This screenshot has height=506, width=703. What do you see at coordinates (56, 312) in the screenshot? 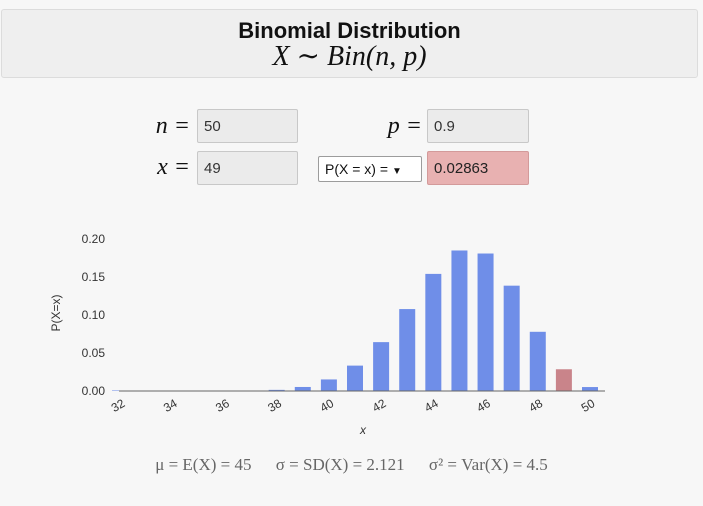
I see `y-axis-label: P(X=x)` at bounding box center [56, 312].